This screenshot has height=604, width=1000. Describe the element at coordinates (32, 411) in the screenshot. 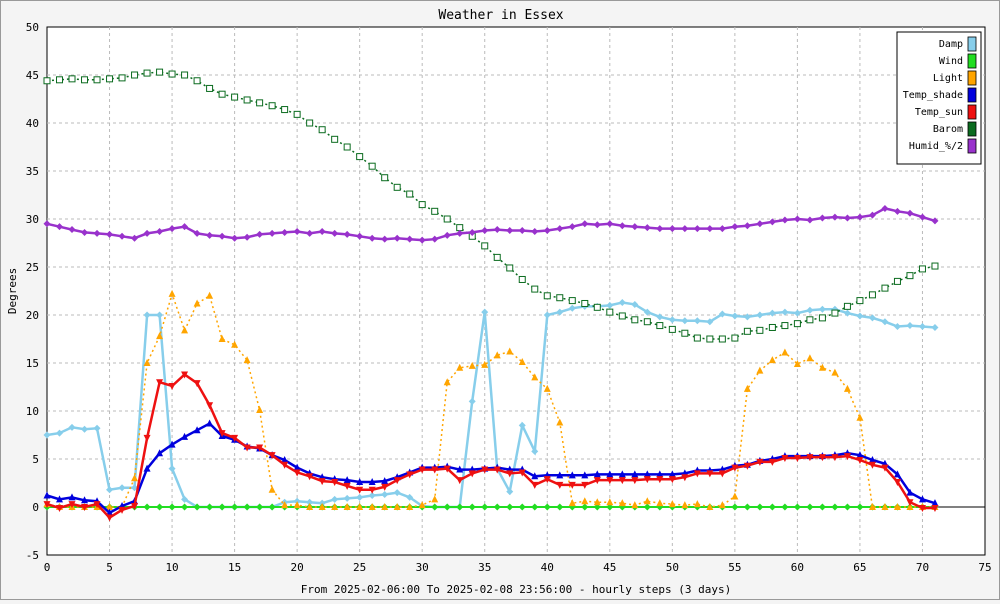

I see `y-tick-label: 10` at that location.